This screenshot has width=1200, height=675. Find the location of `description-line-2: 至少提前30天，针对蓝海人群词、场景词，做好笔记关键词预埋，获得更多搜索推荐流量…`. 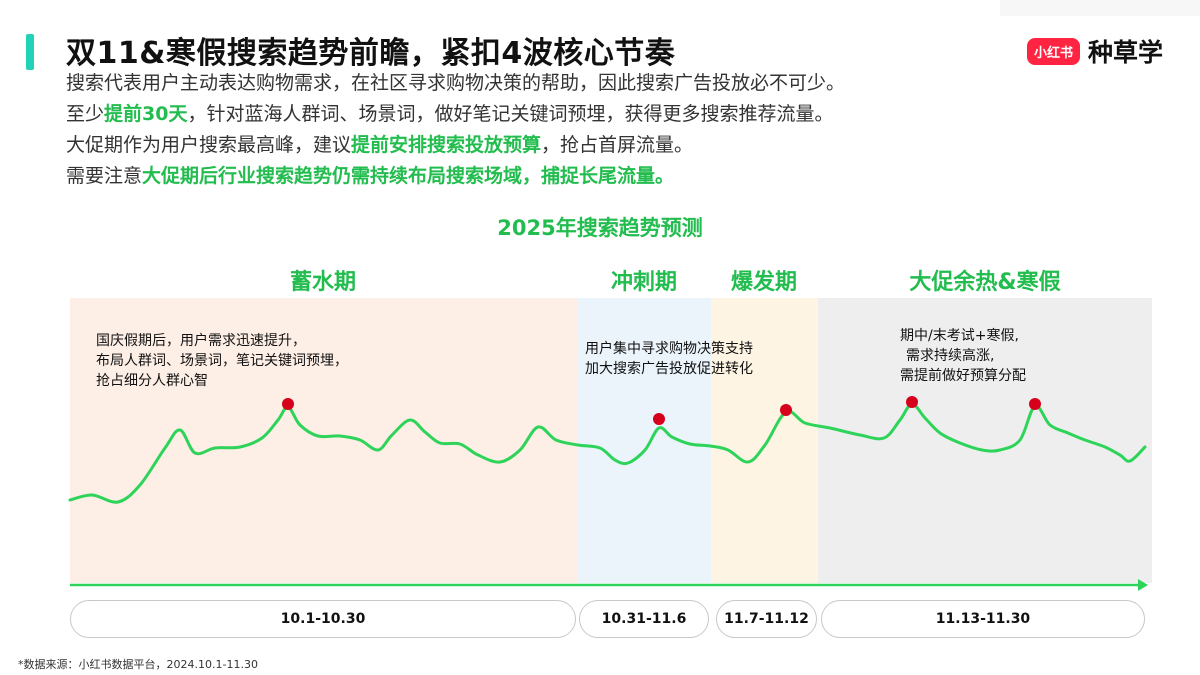

description-line-2: 至少提前30天，针对蓝海人群词、场景词，做好笔记关键词预埋，获得更多搜索推荐流量… is located at coordinates (455, 114).